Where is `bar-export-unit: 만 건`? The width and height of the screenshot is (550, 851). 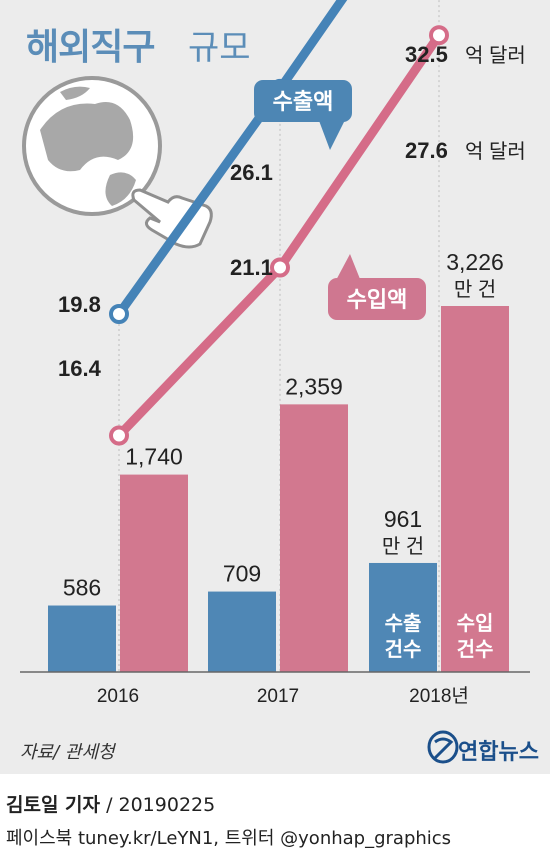 bar-export-unit: 만 건 is located at coordinates (403, 546).